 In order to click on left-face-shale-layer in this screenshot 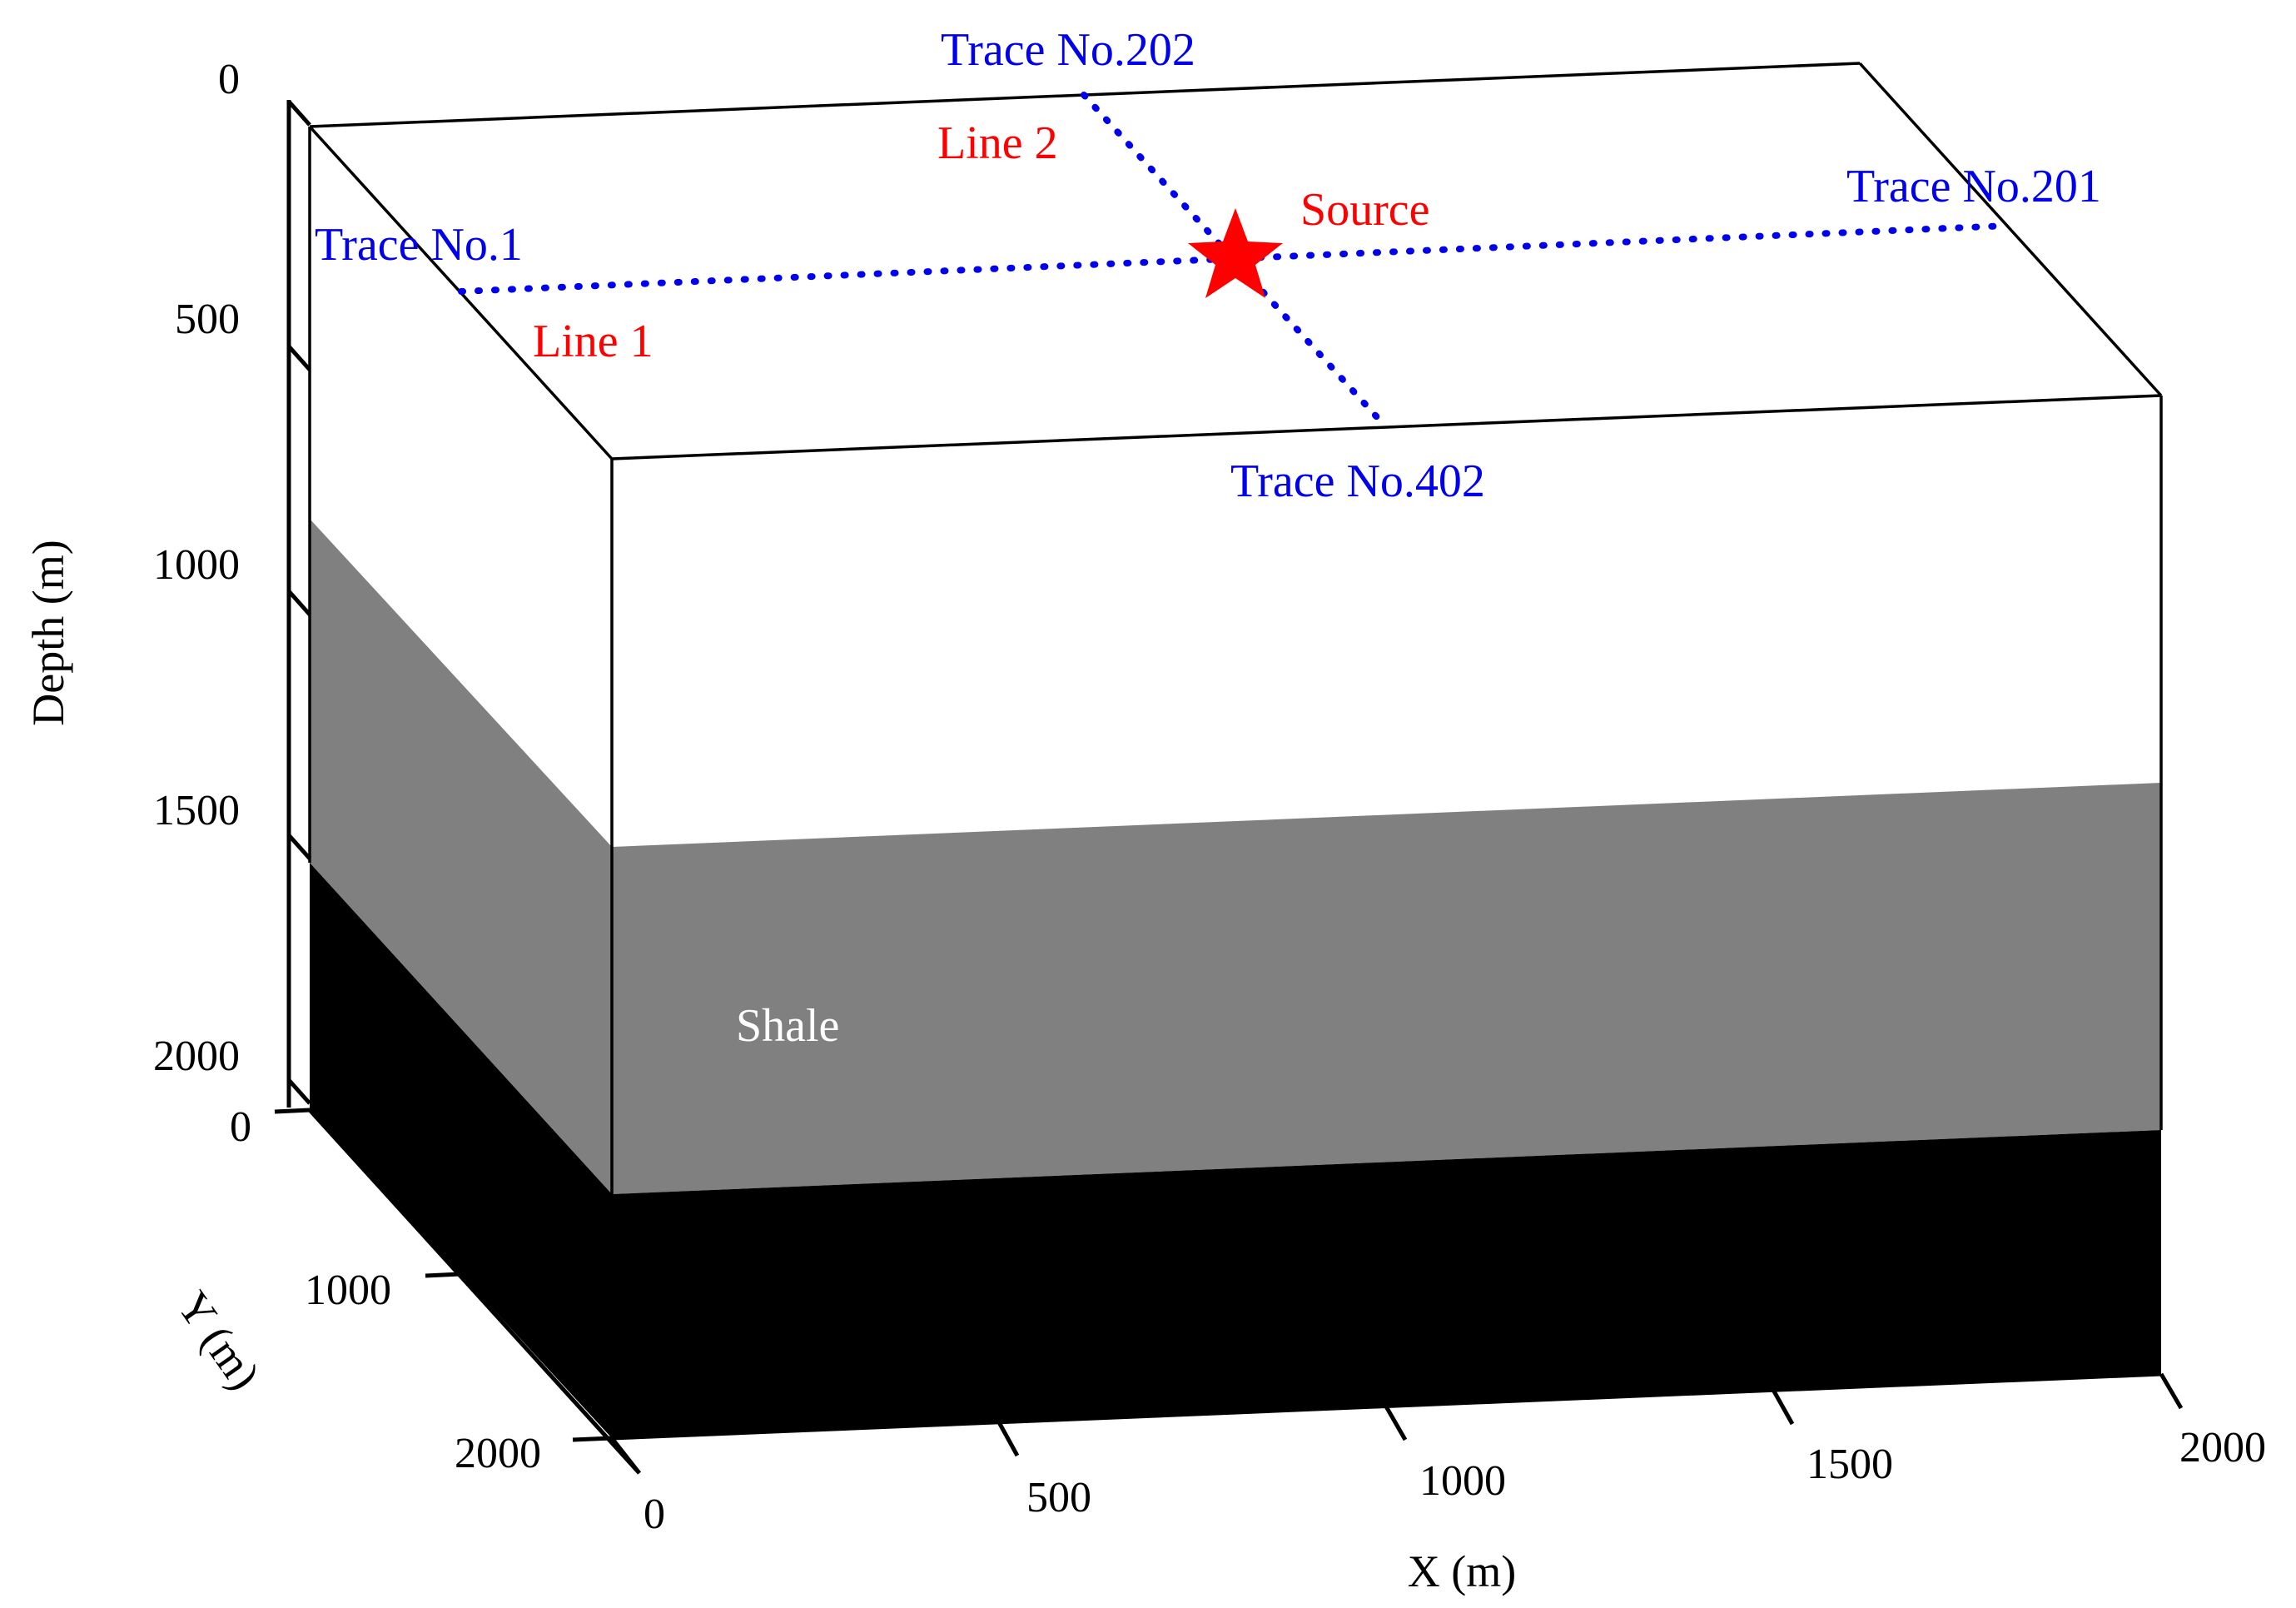, I will do `click(461, 856)`.